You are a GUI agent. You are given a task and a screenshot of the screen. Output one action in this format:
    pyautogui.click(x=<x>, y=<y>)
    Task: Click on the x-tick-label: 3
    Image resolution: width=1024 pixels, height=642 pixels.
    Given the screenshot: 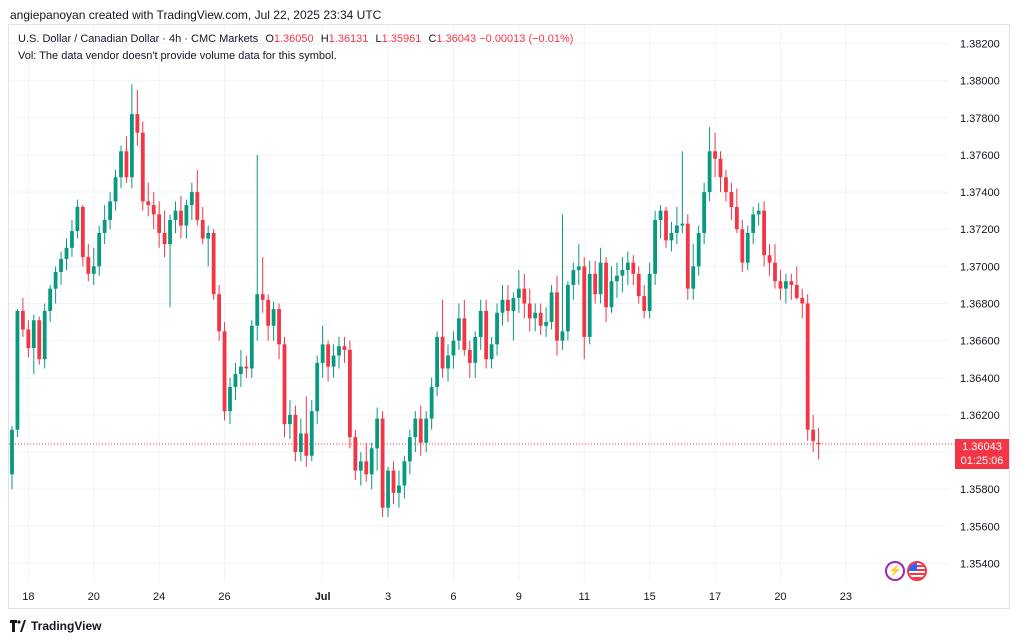 What is the action you would take?
    pyautogui.click(x=388, y=597)
    